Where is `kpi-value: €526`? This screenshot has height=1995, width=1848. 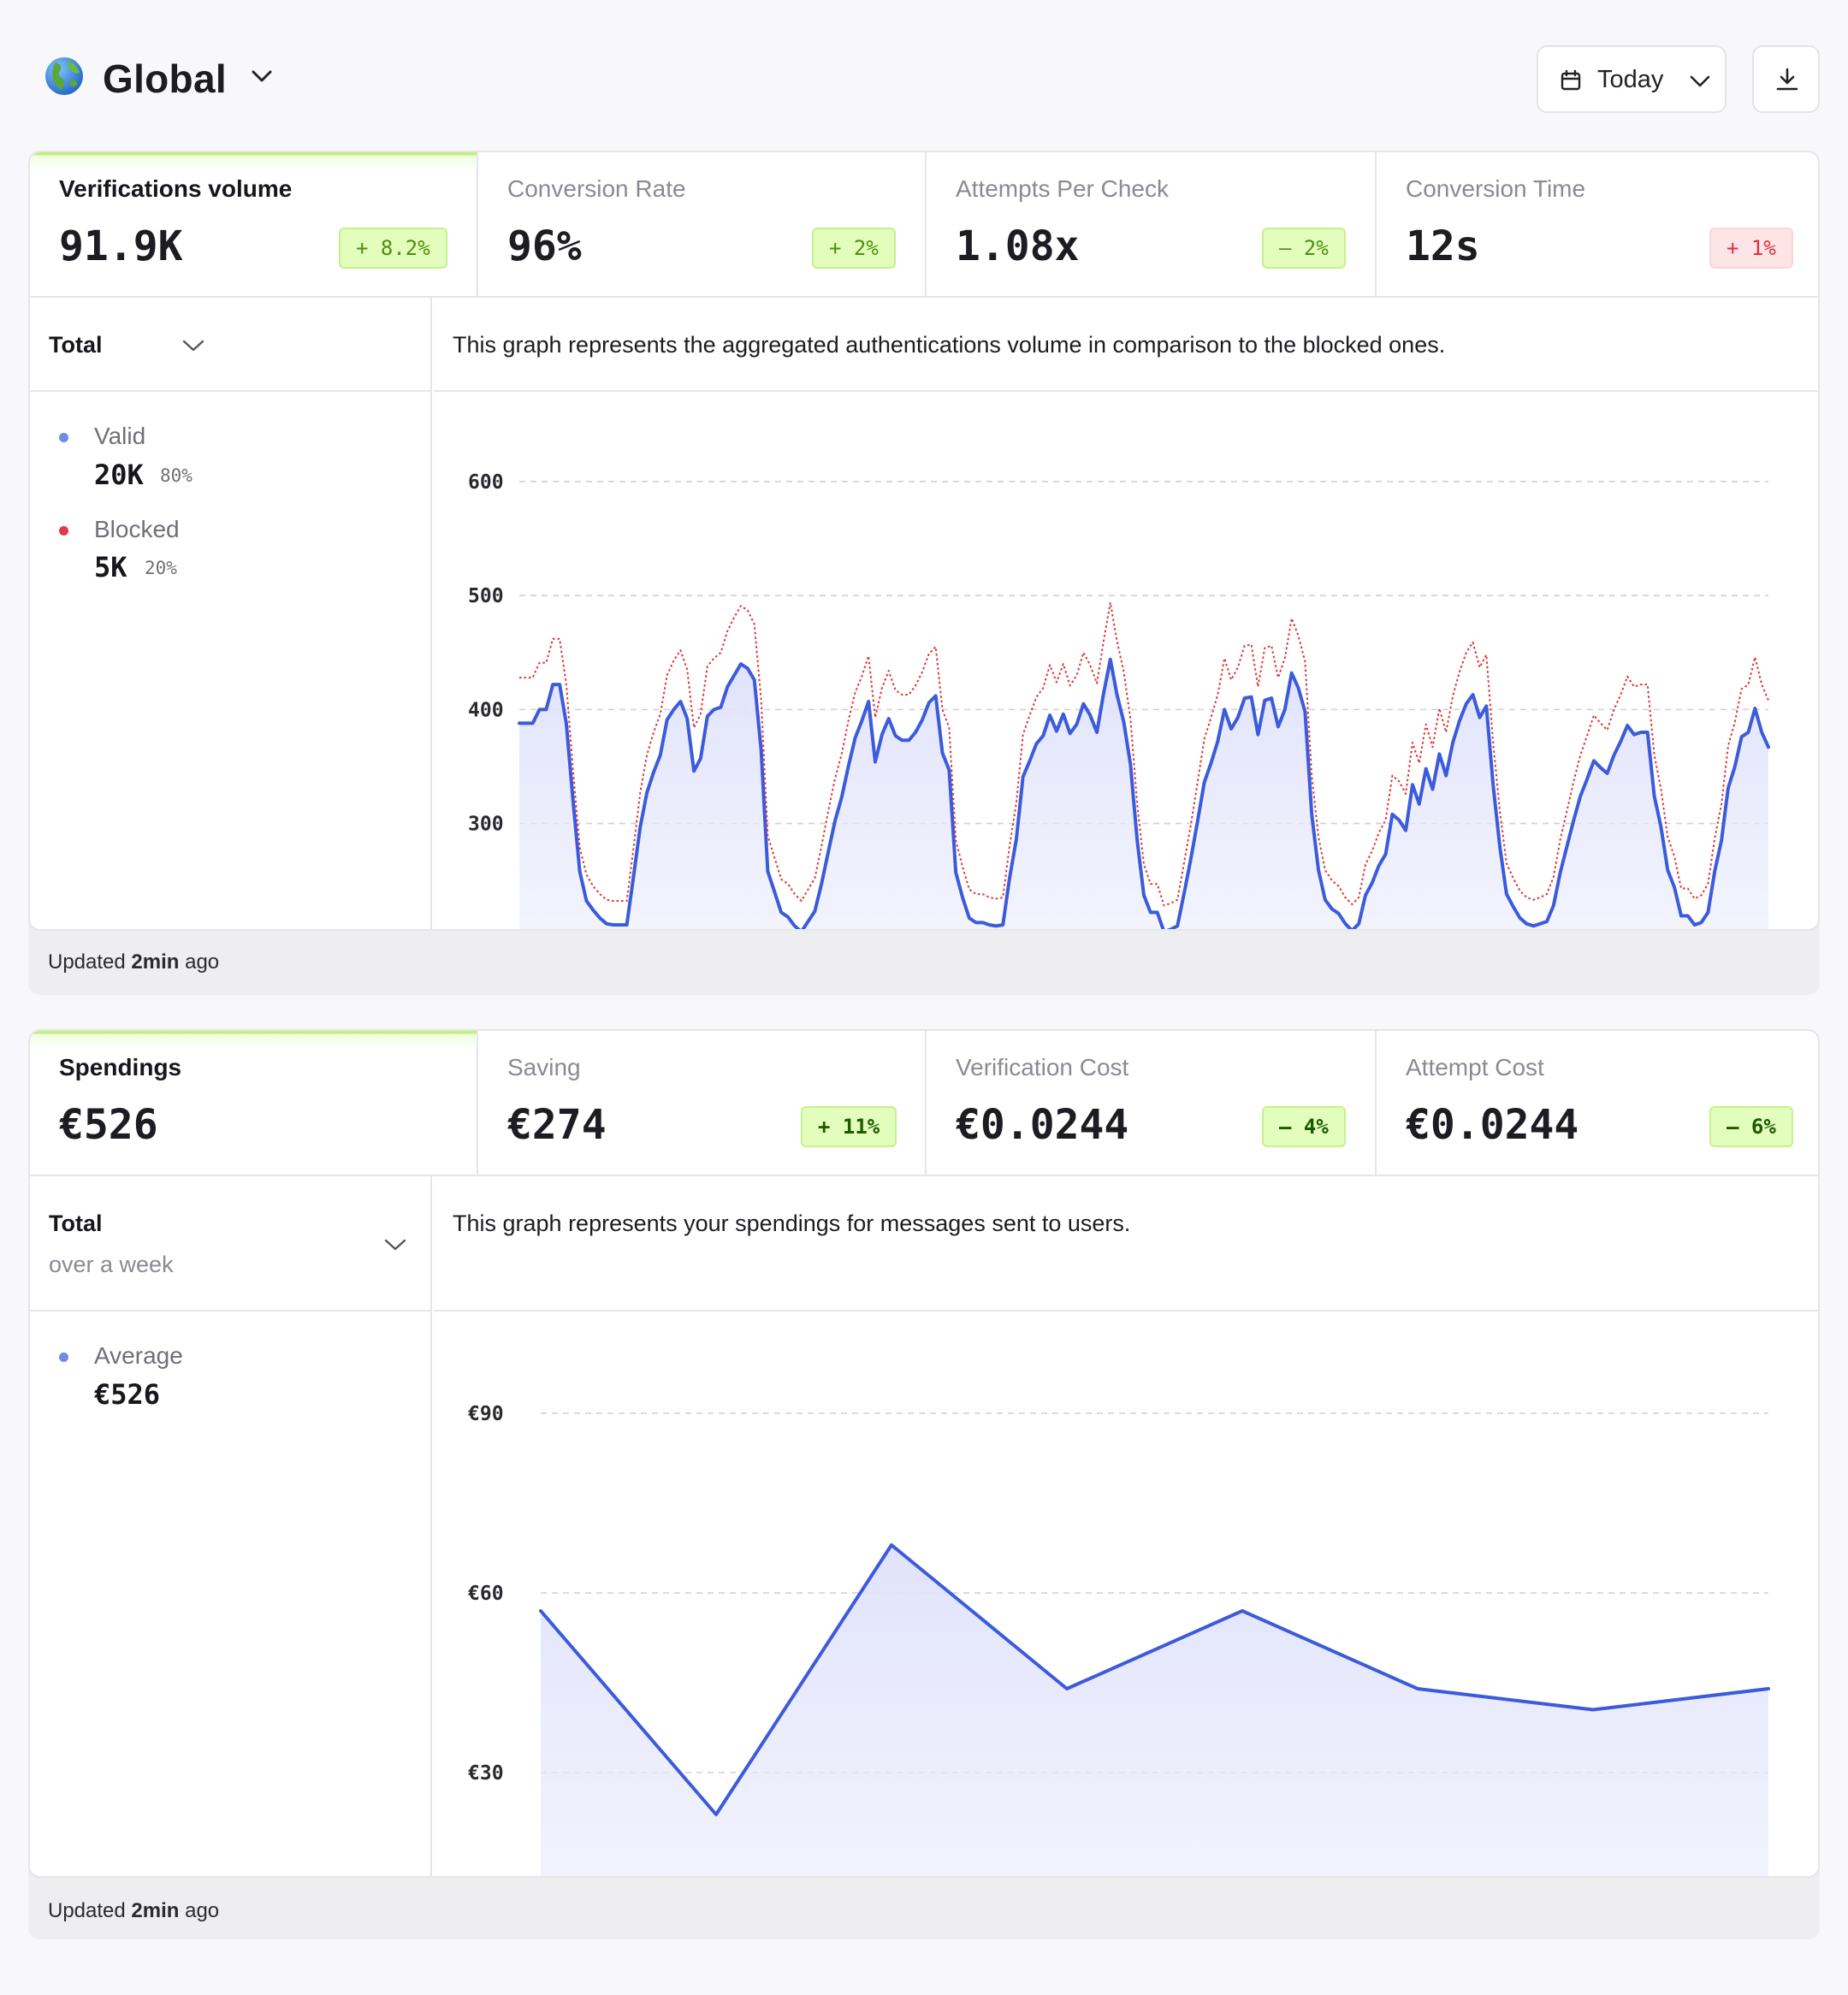
kpi-value: €526 is located at coordinates (108, 1125).